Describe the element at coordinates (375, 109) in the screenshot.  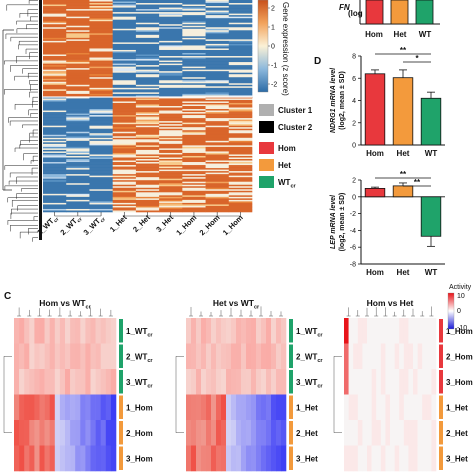
I see `bar` at that location.